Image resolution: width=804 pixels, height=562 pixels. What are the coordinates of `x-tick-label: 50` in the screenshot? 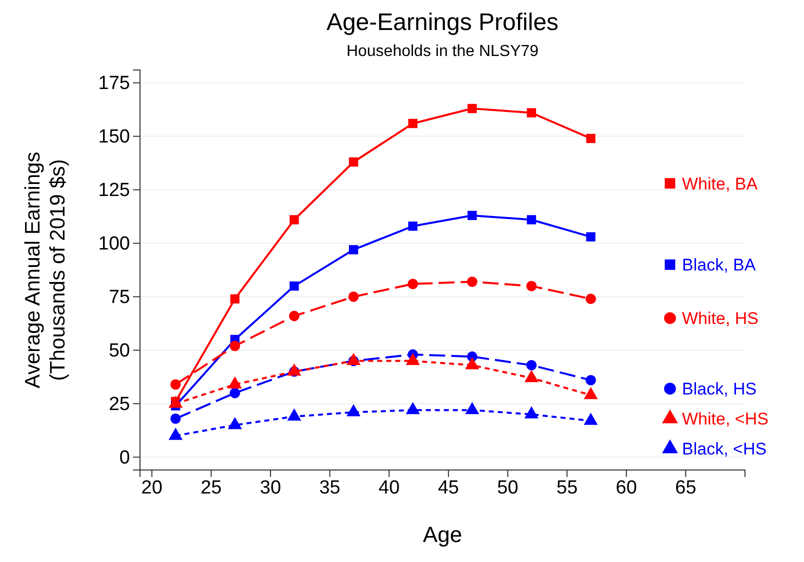 It's located at (507, 487).